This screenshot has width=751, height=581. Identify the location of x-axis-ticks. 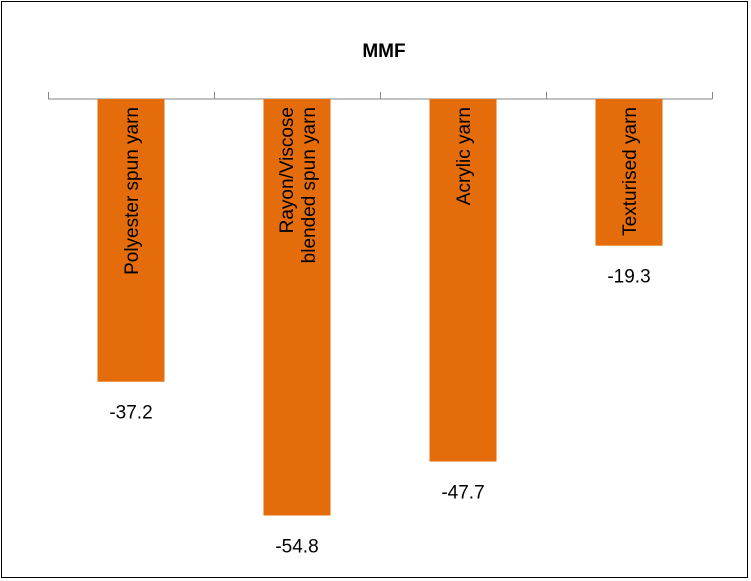
(380, 95).